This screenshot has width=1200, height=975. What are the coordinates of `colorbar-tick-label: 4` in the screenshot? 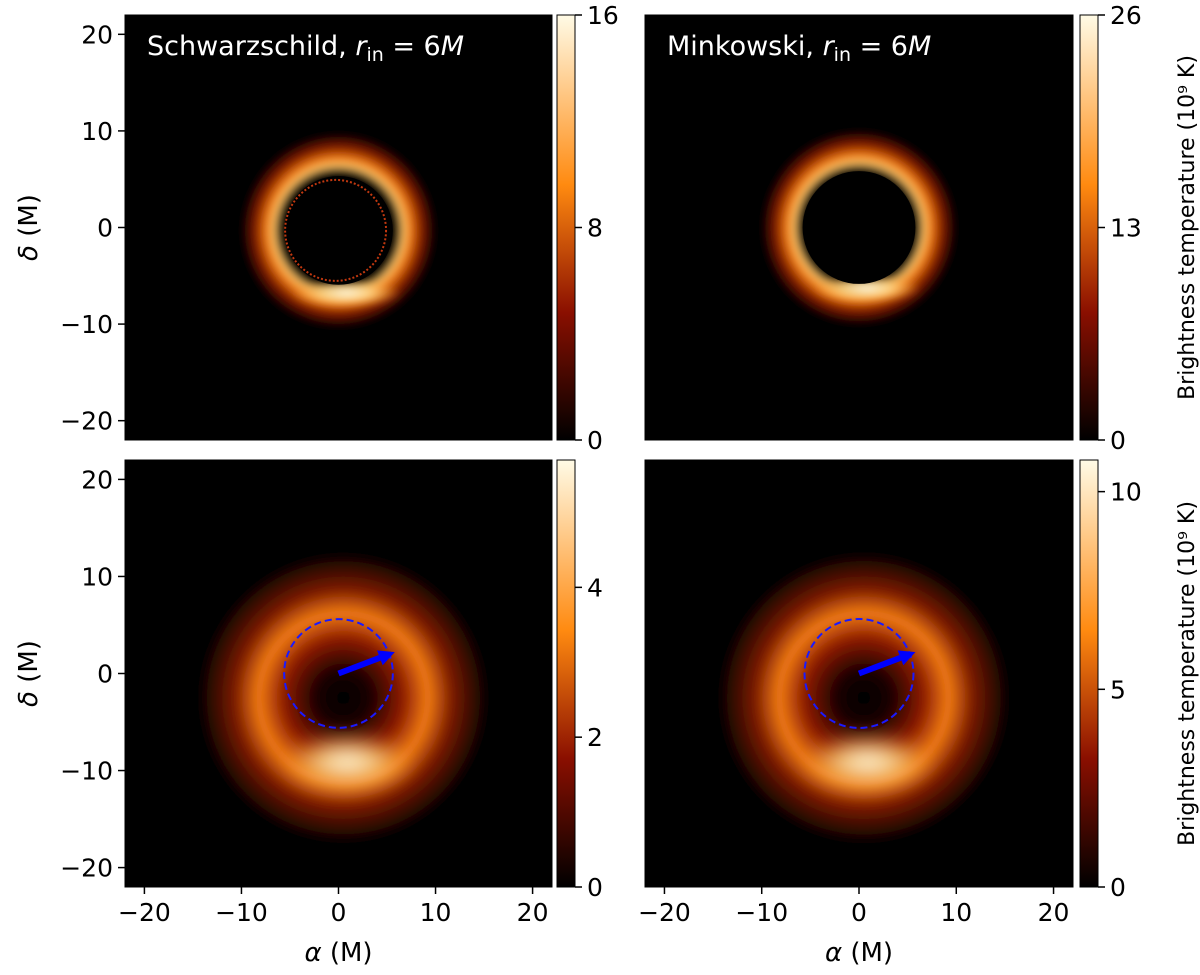 It's located at (595, 587).